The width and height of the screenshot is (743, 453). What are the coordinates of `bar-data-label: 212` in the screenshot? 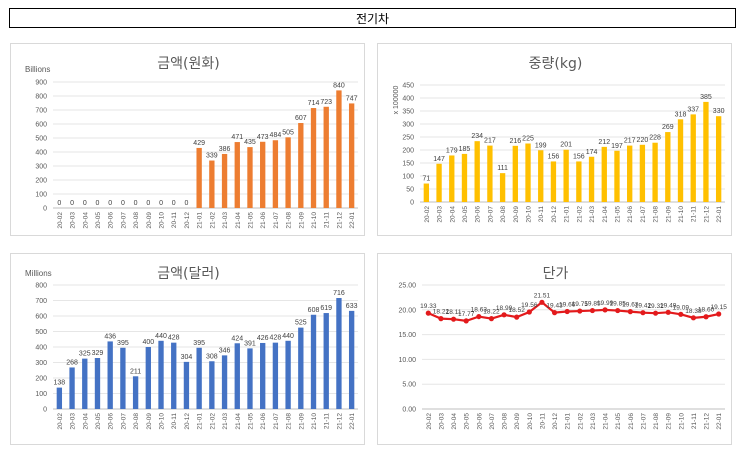 It's located at (604, 142).